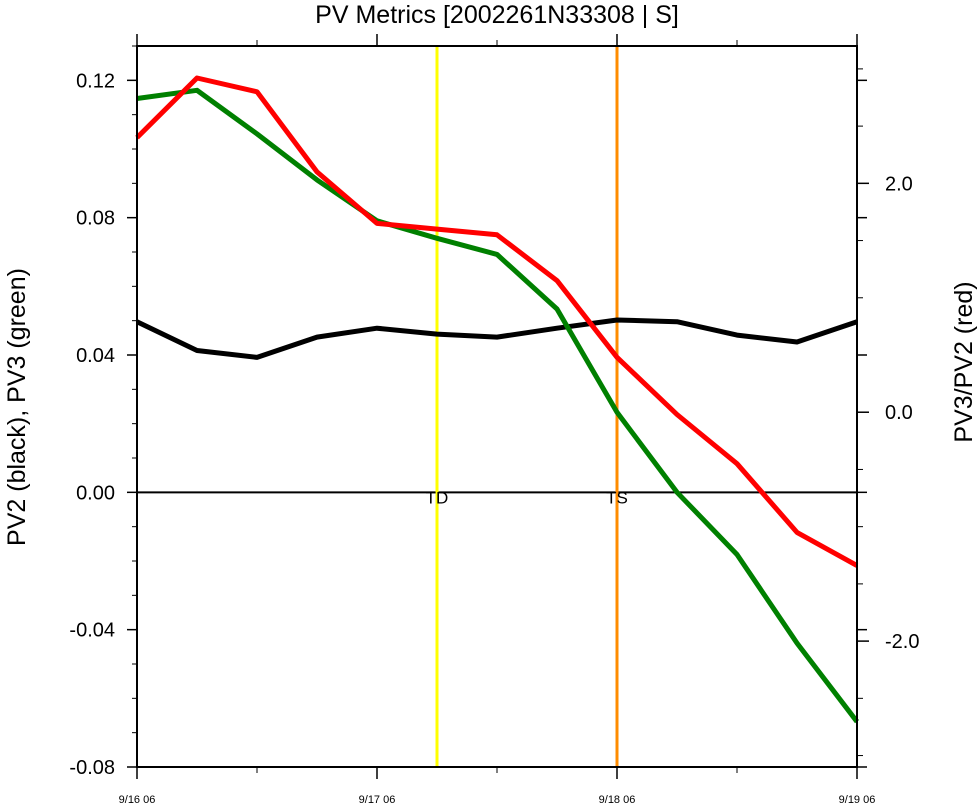 This screenshot has width=980, height=805. I want to click on chart-title: PV Metrics [2002261N33308 | S], so click(497, 15).